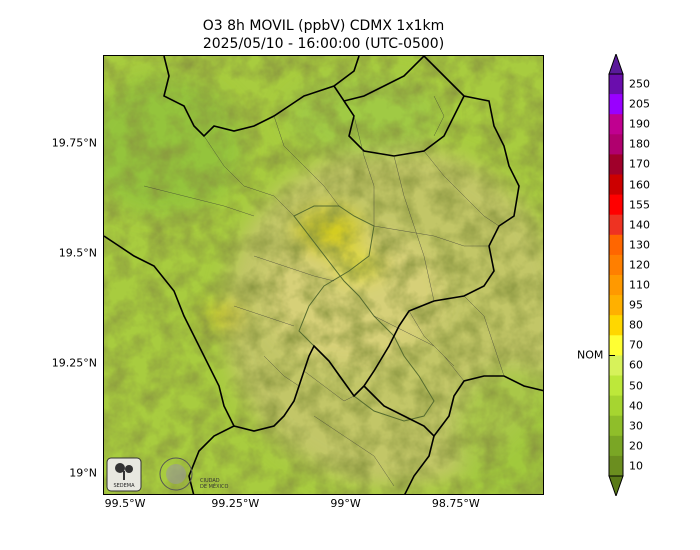  What do you see at coordinates (235, 503) in the screenshot?
I see `lon-tick-label: 99.25°W` at bounding box center [235, 503].